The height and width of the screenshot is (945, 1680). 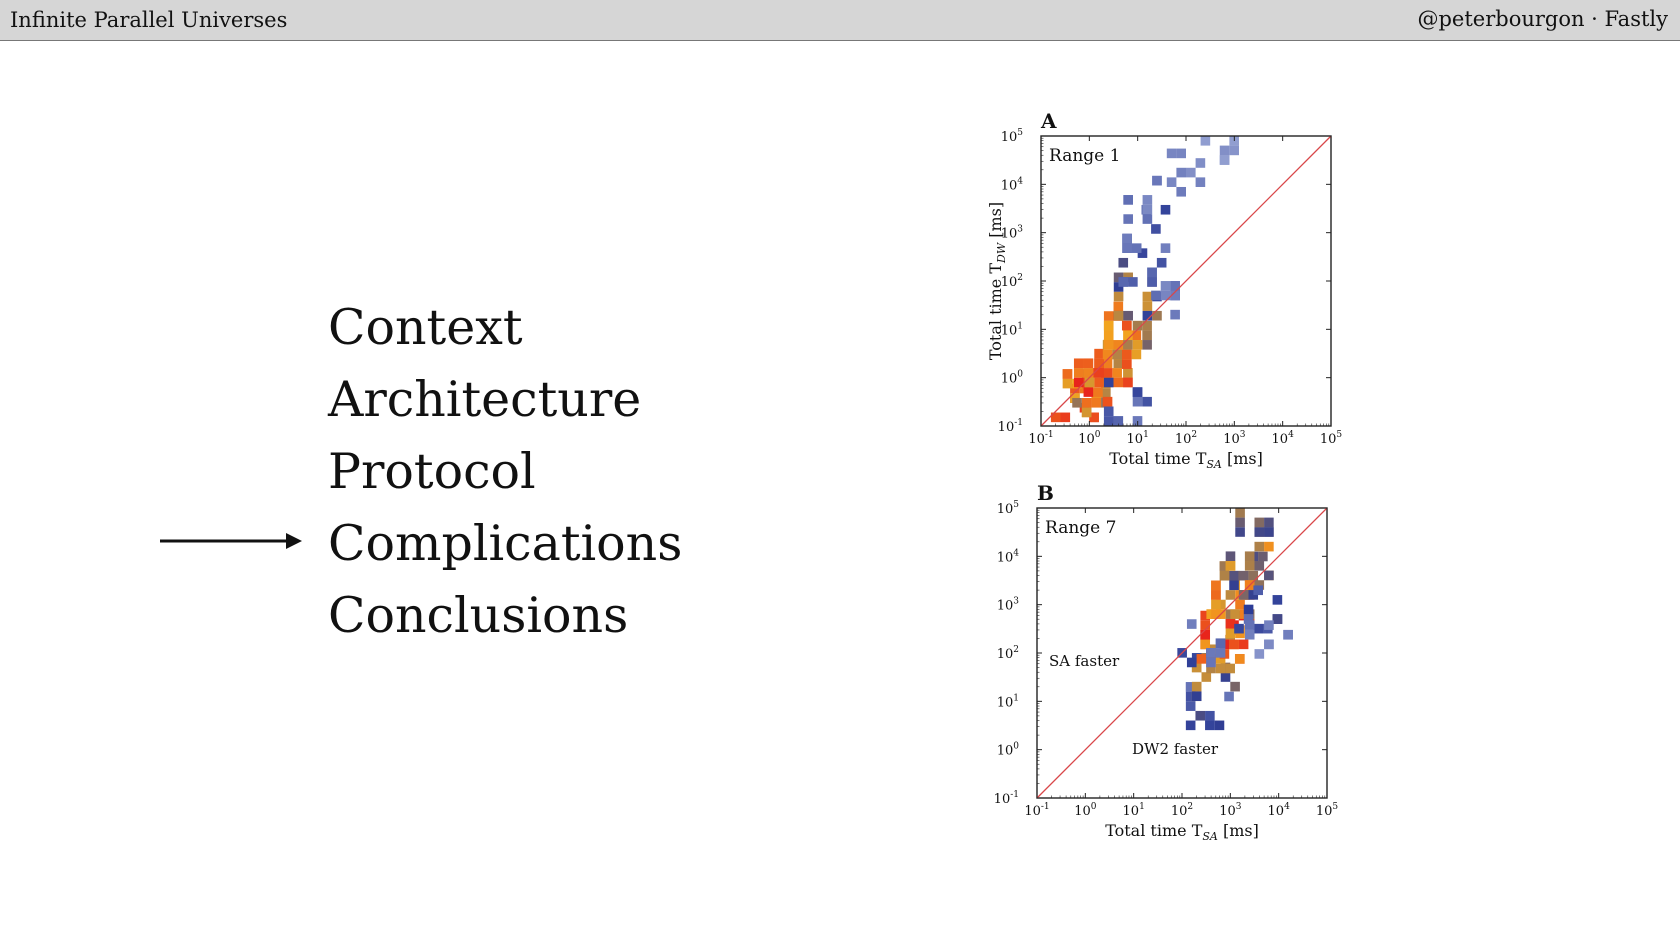 What do you see at coordinates (1040, 438) in the screenshot?
I see `x-tick-label: 10⁻¹` at bounding box center [1040, 438].